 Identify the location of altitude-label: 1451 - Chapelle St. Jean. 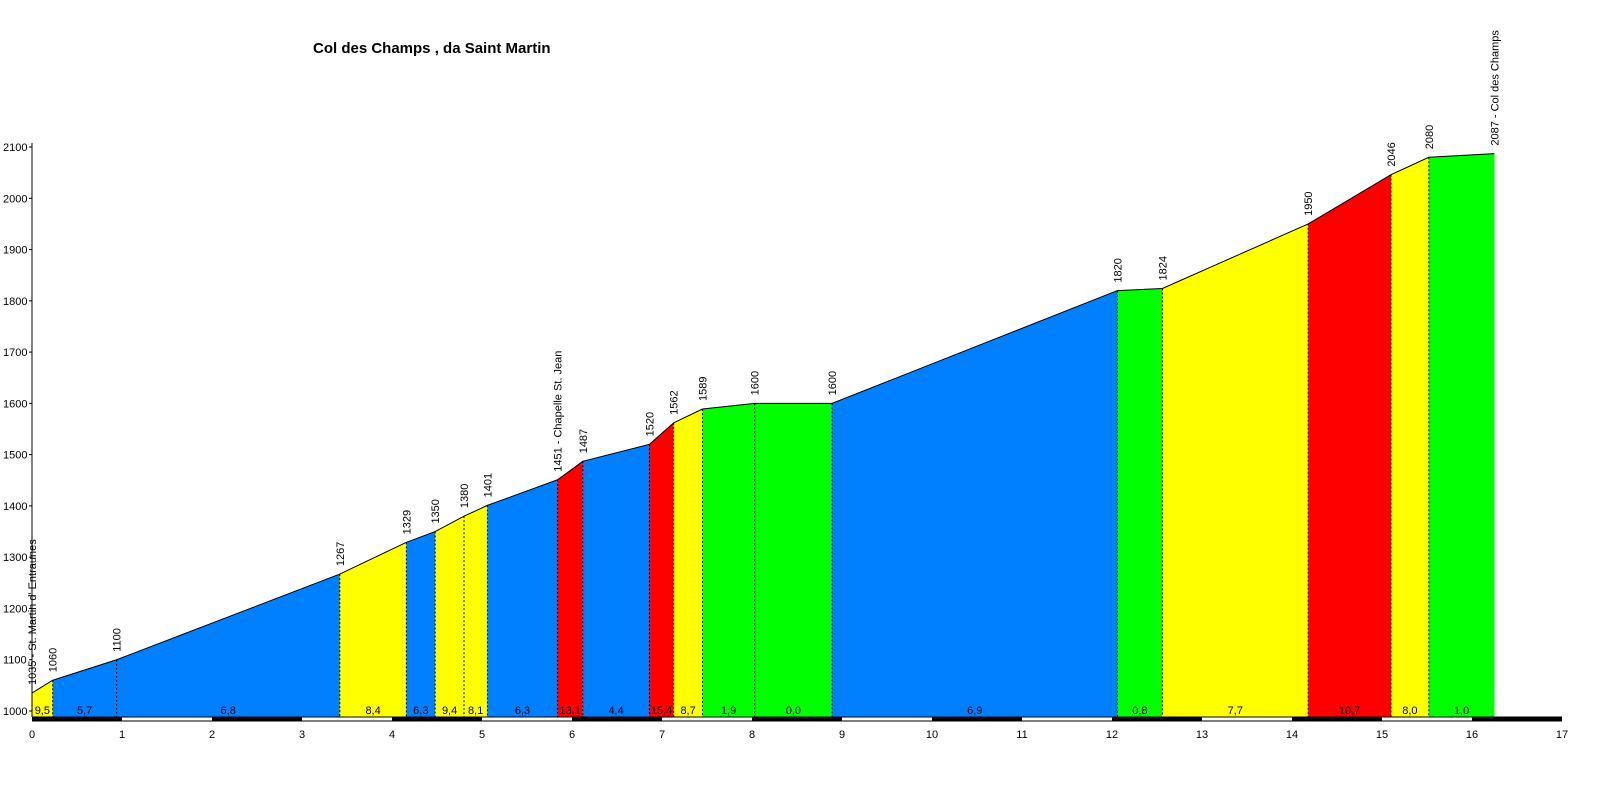
(559, 411).